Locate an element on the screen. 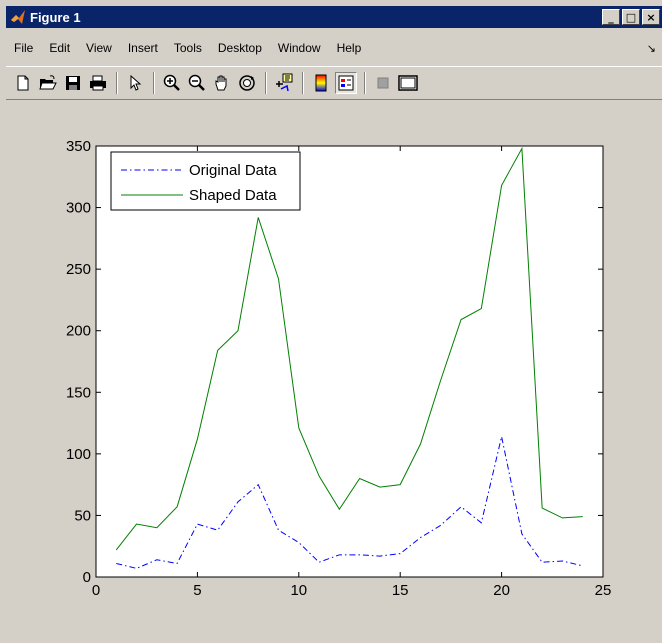  open-icon is located at coordinates (48, 82).